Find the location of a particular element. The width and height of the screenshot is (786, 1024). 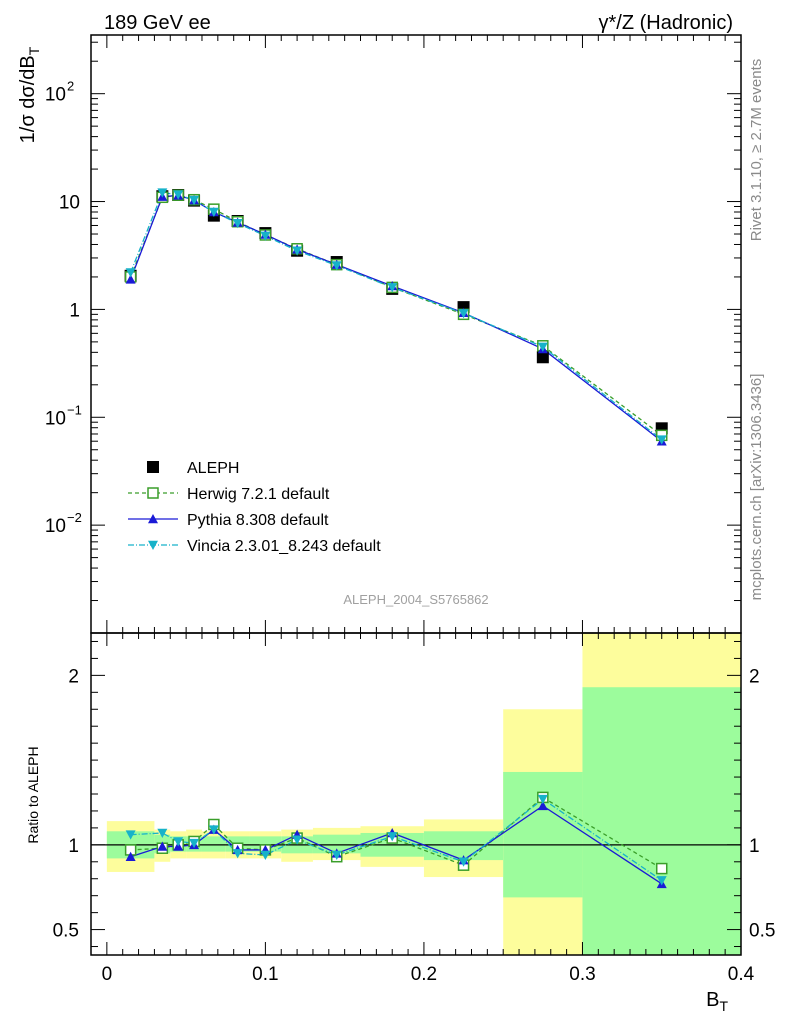

y-tick-label: 1 is located at coordinates (74, 310).